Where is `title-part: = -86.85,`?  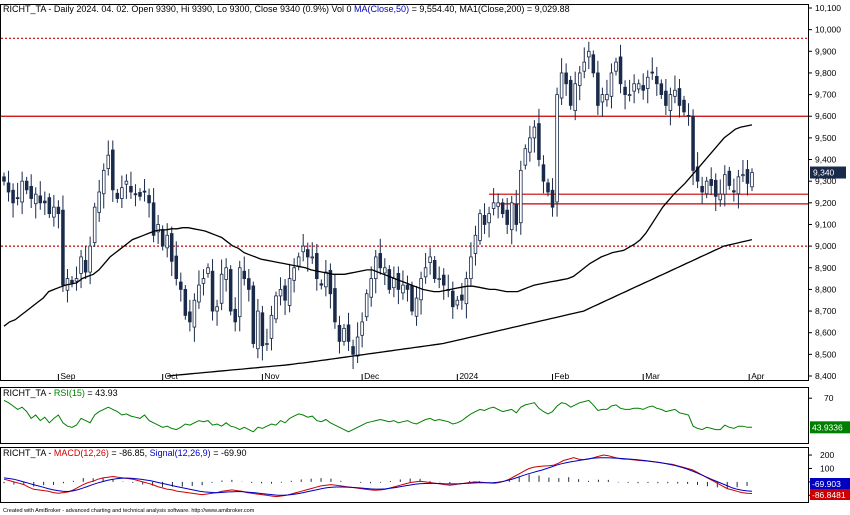
title-part: = -86.85, is located at coordinates (129, 453).